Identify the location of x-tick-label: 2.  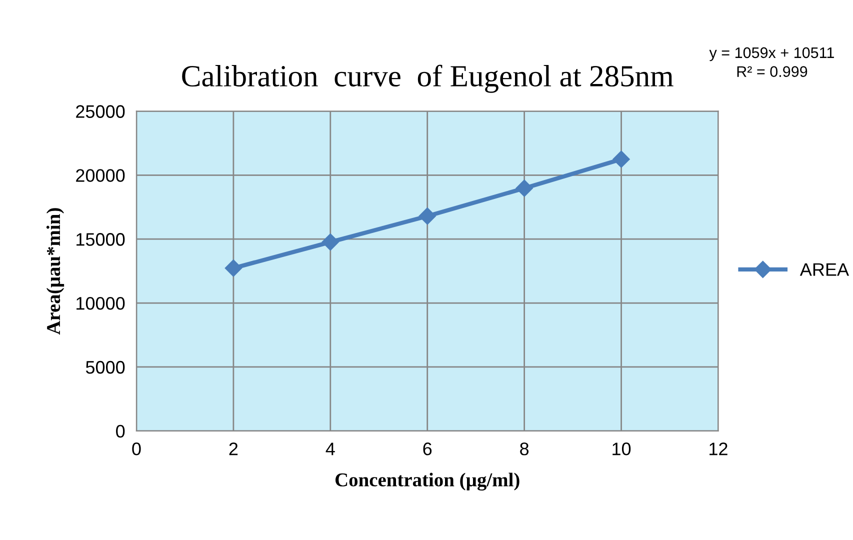
(233, 449).